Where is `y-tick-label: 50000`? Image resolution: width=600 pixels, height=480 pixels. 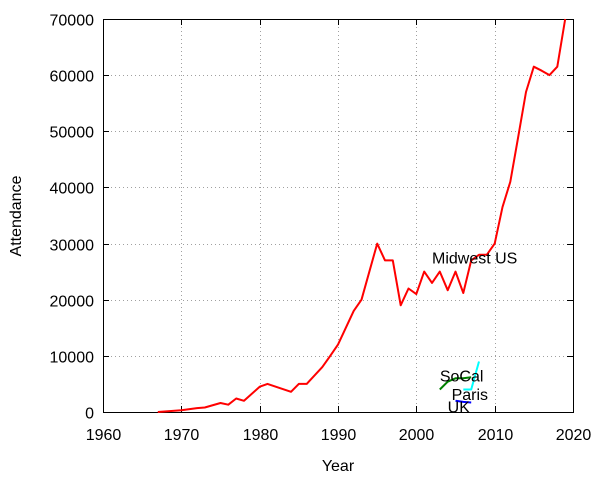
y-tick-label: 50000 is located at coordinates (72, 133).